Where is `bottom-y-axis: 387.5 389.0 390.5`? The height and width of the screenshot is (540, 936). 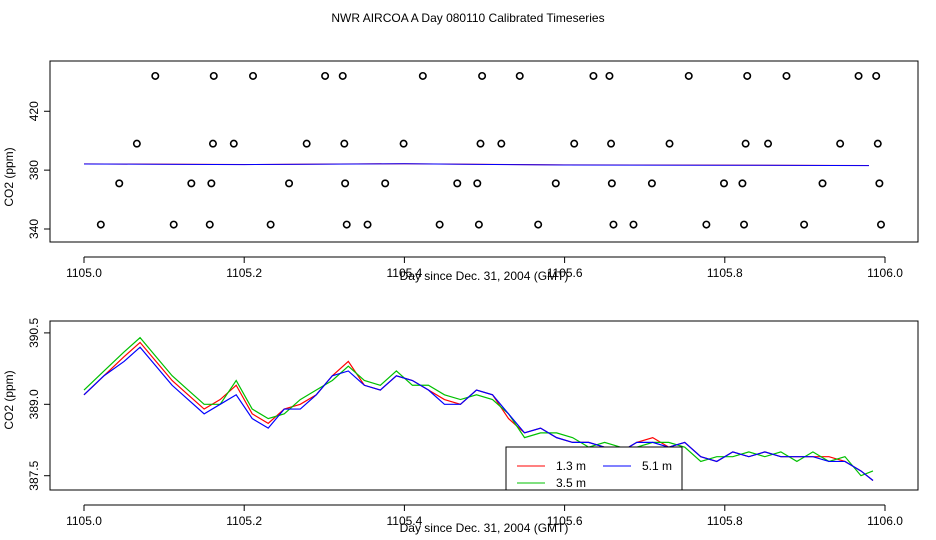
bottom-y-axis: 387.5 389.0 390.5 is located at coordinates (39, 404).